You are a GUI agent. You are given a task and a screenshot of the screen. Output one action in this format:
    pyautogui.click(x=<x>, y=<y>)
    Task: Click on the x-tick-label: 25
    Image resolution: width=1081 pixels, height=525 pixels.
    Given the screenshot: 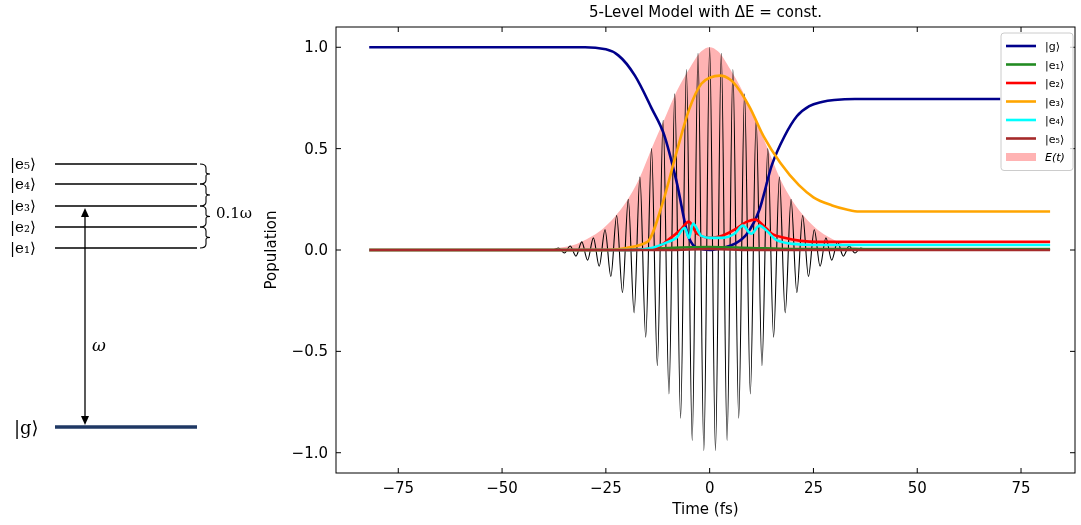 What is the action you would take?
    pyautogui.click(x=813, y=488)
    